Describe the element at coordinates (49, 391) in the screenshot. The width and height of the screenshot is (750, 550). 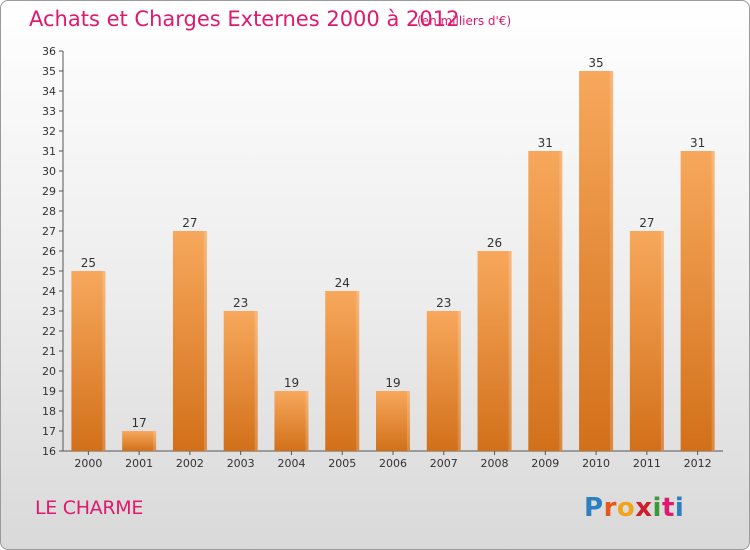
I see `y-tick-label: 19` at that location.